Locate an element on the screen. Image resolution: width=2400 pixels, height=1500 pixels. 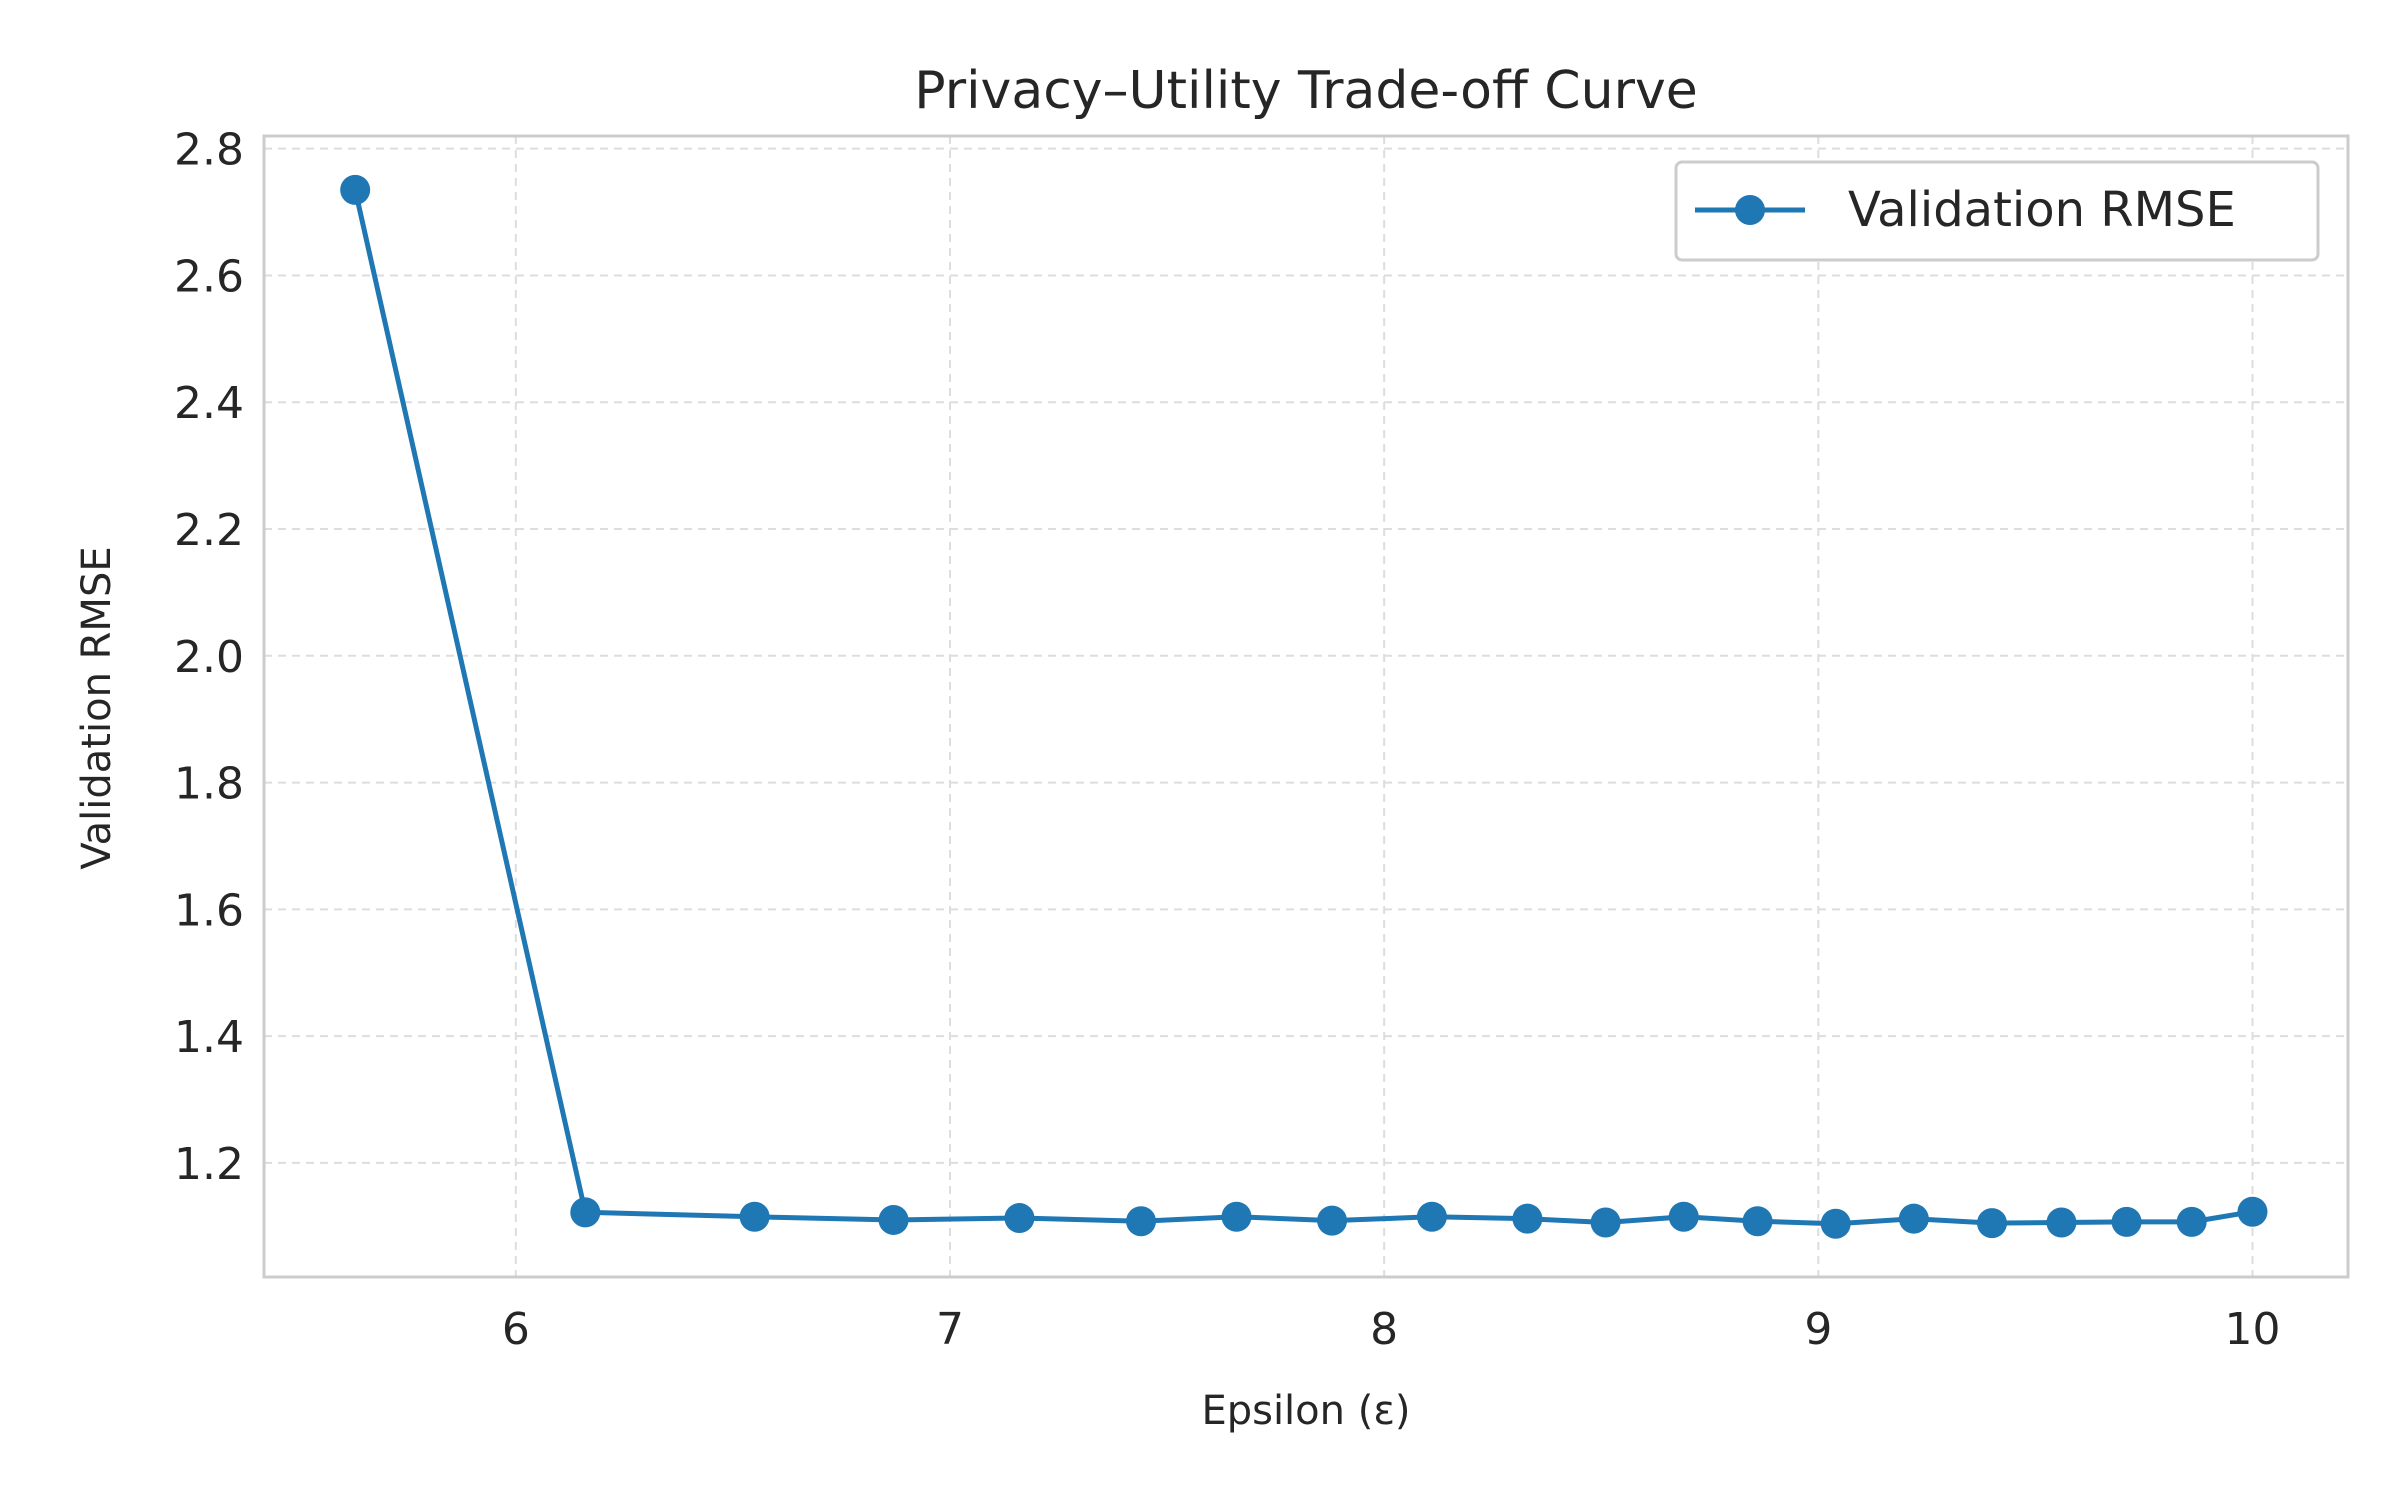
y-tick-label: 2.4 is located at coordinates (209, 403).